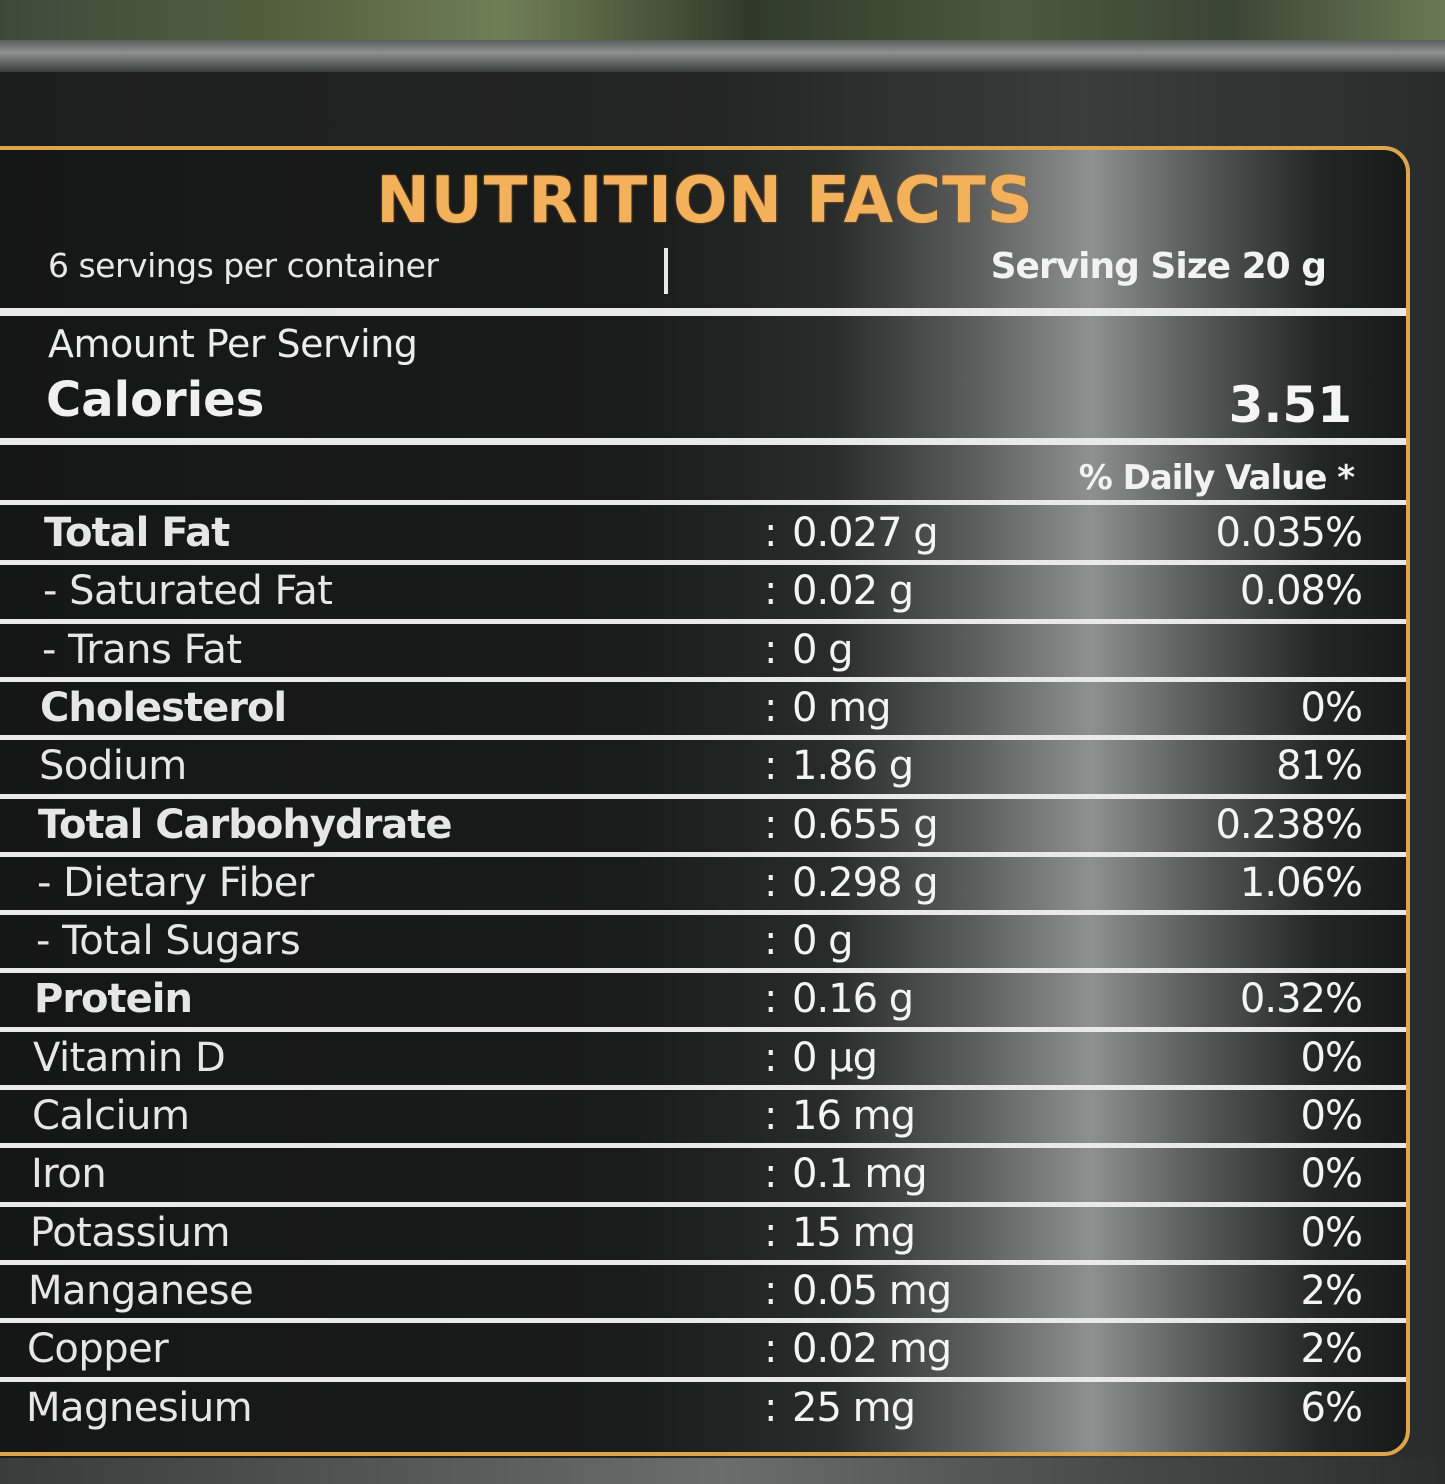 This screenshot has width=1445, height=1484. Describe the element at coordinates (703, 708) in the screenshot. I see `table-row: Cholesterol:0 mg 0%` at that location.